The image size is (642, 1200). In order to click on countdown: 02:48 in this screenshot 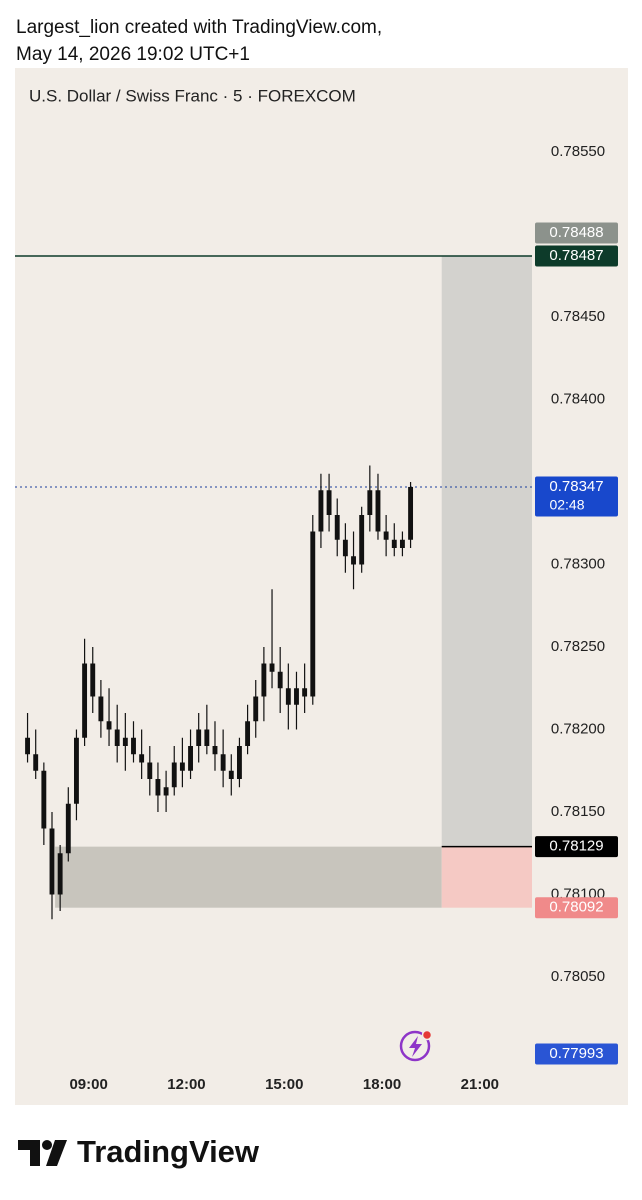, I will do `click(566, 505)`.